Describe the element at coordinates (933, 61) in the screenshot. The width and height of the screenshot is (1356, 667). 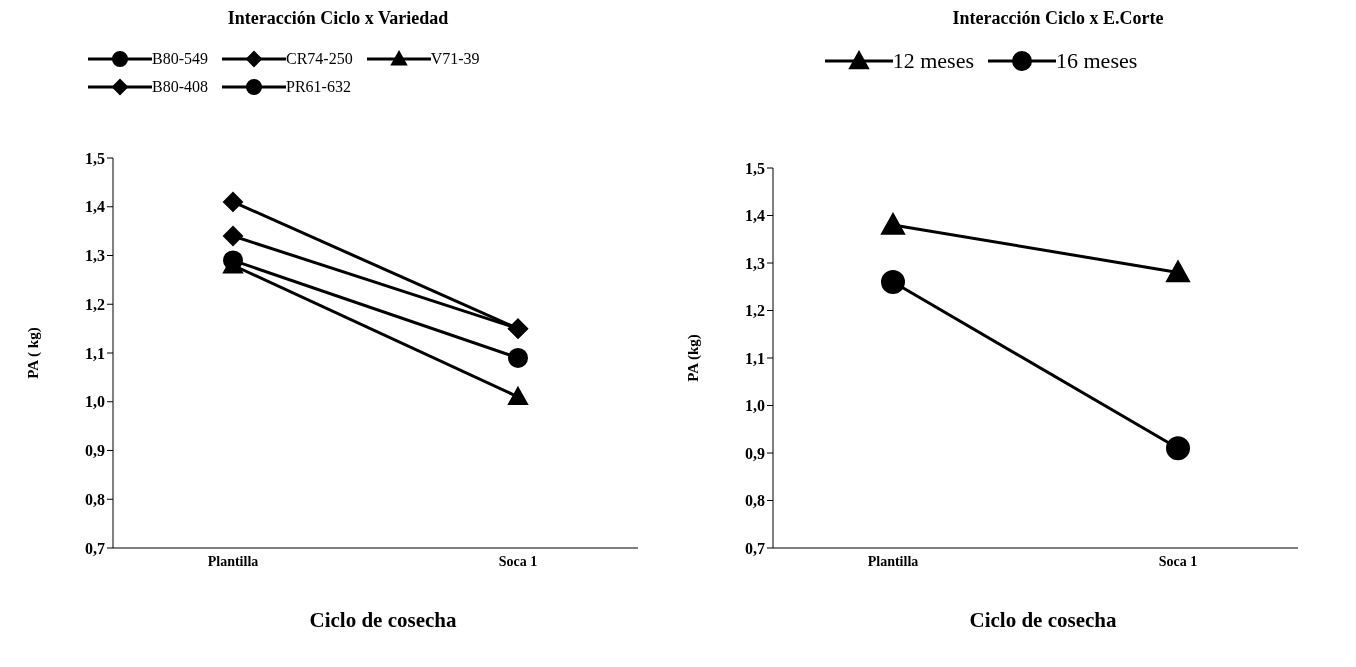
I see `legend-label: 12 meses` at that location.